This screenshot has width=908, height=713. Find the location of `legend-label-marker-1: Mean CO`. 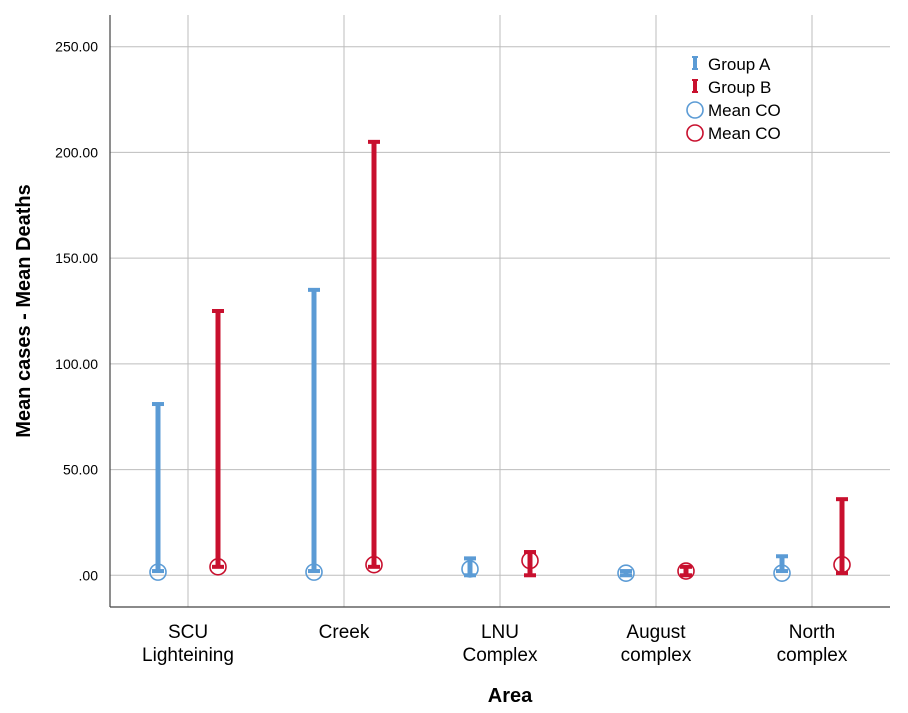

legend-label-marker-1: Mean CO is located at coordinates (744, 133).